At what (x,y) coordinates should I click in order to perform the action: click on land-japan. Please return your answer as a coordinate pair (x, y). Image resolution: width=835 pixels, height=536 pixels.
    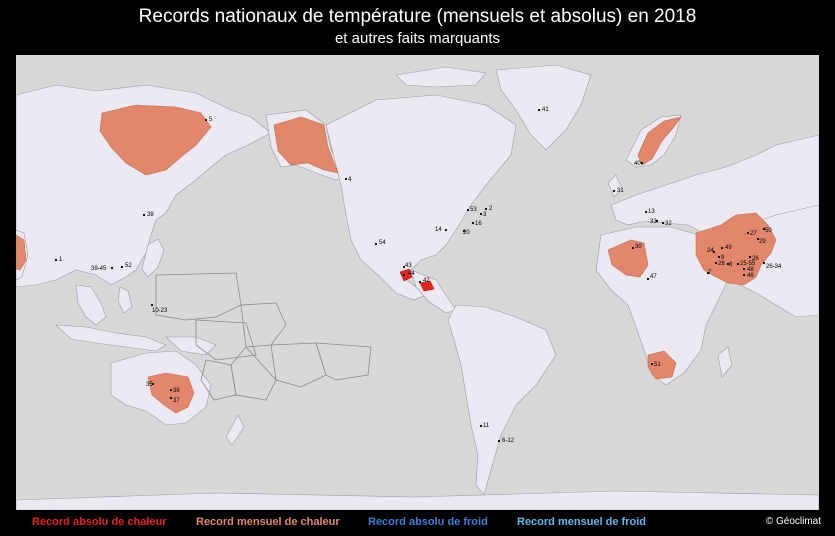
    Looking at the image, I should click on (153, 258).